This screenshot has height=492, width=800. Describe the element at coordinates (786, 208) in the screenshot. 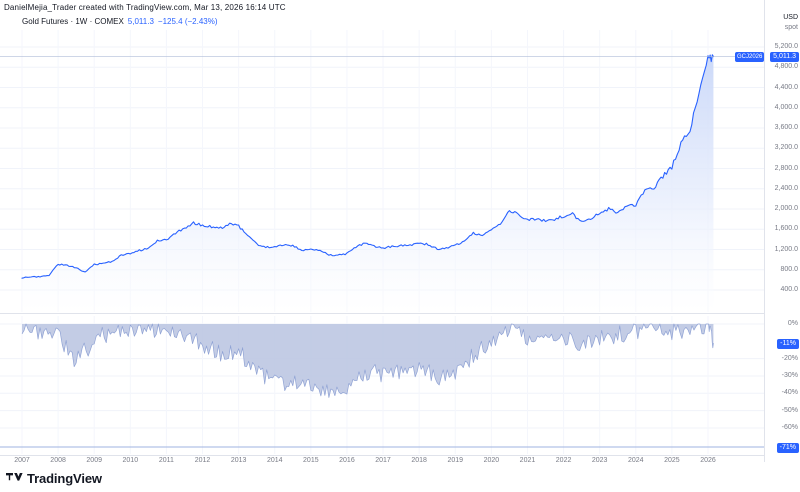

I see `price-tick-label: 2,000.0` at that location.